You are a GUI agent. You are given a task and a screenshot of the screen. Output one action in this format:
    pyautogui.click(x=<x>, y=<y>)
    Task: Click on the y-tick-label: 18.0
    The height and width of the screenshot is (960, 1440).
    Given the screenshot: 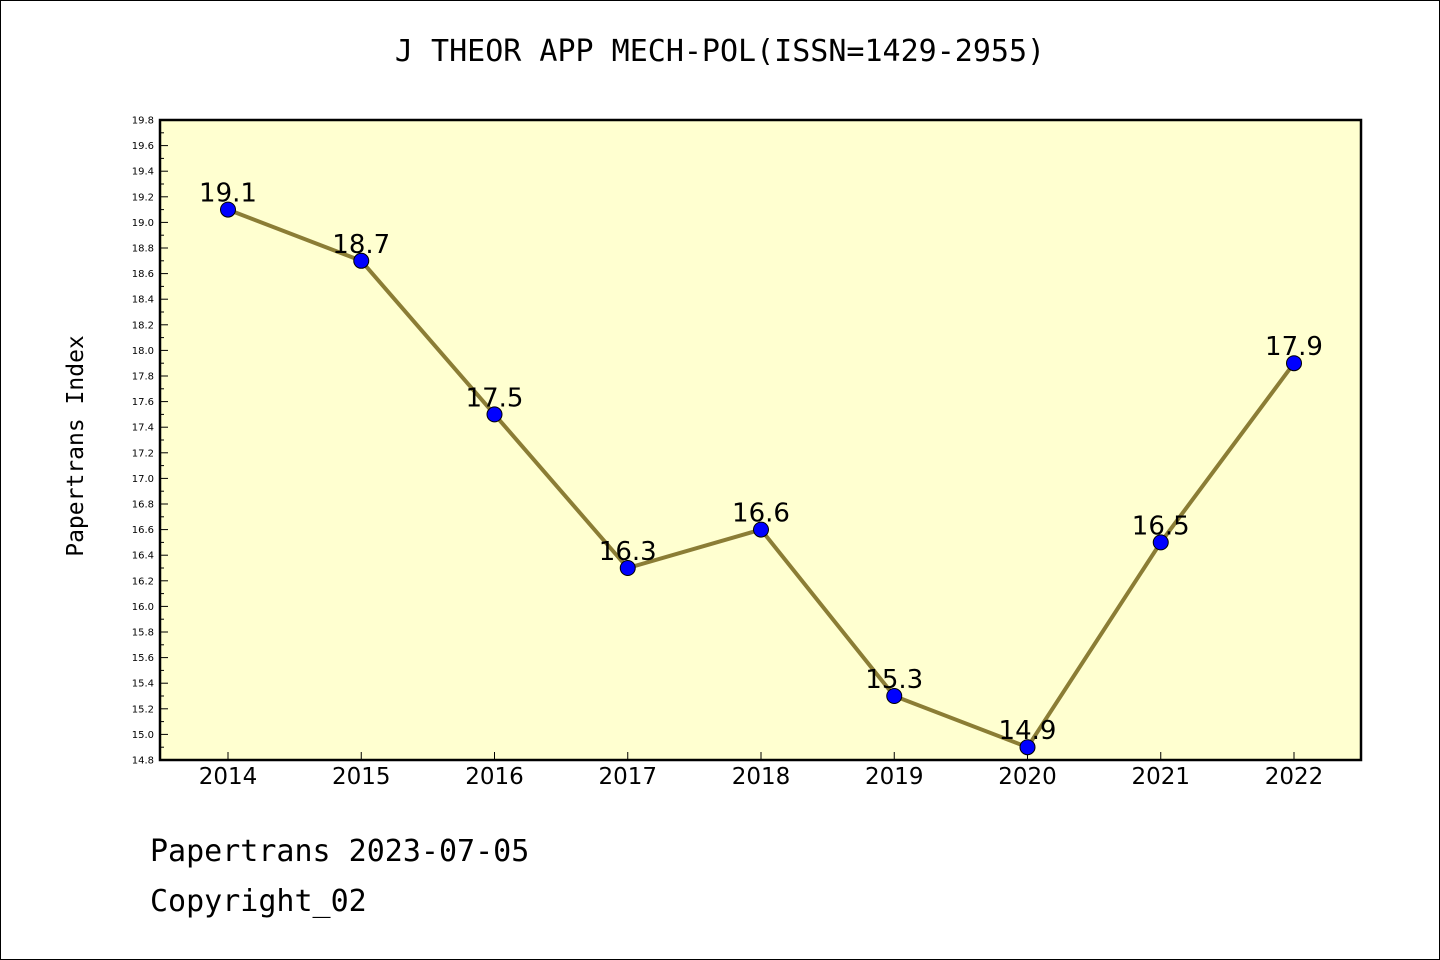 What is the action you would take?
    pyautogui.click(x=143, y=351)
    